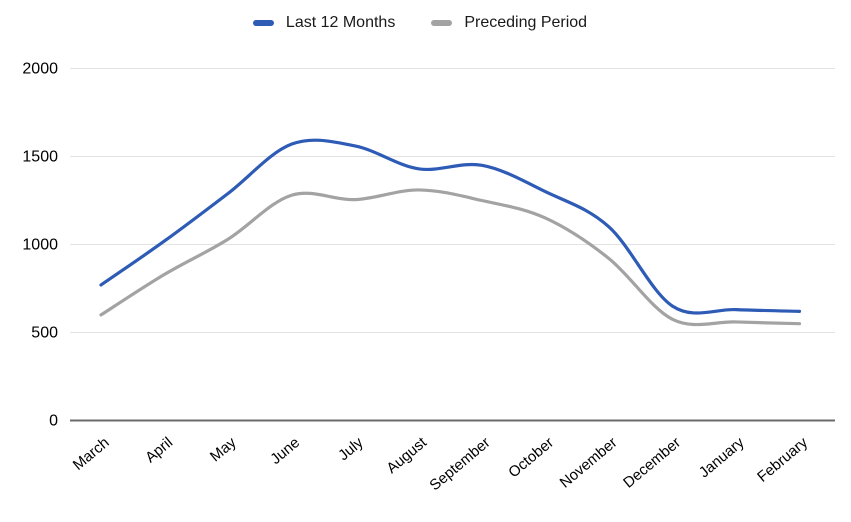 This screenshot has width=851, height=522. I want to click on x-axis-tick-label: May, so click(223, 450).